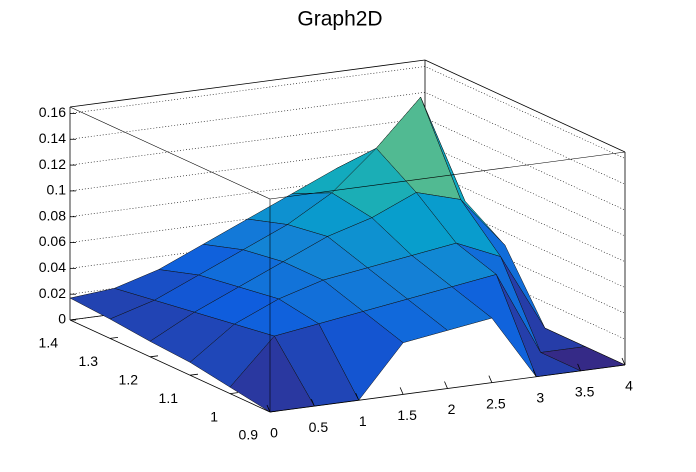  Describe the element at coordinates (496, 403) in the screenshot. I see `x-tick-label: 2.5` at that location.